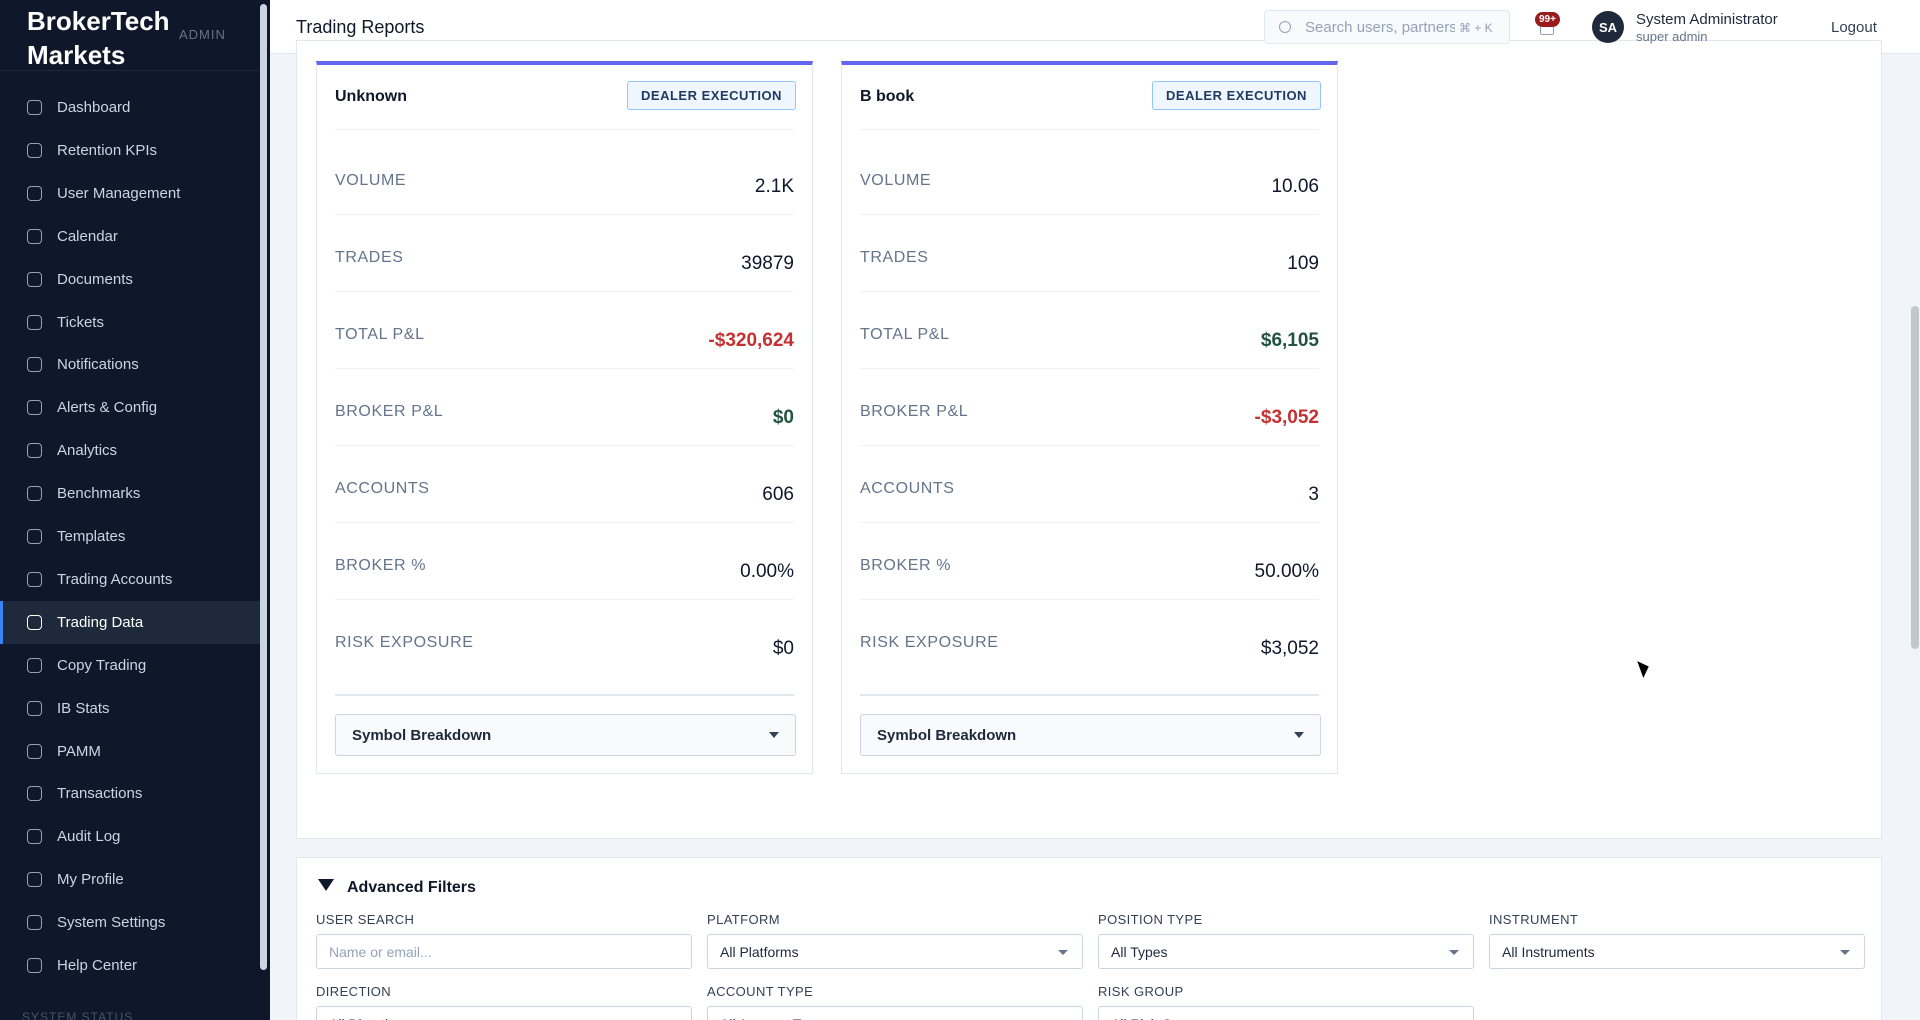  I want to click on metric-value: 50.00%, so click(1286, 571).